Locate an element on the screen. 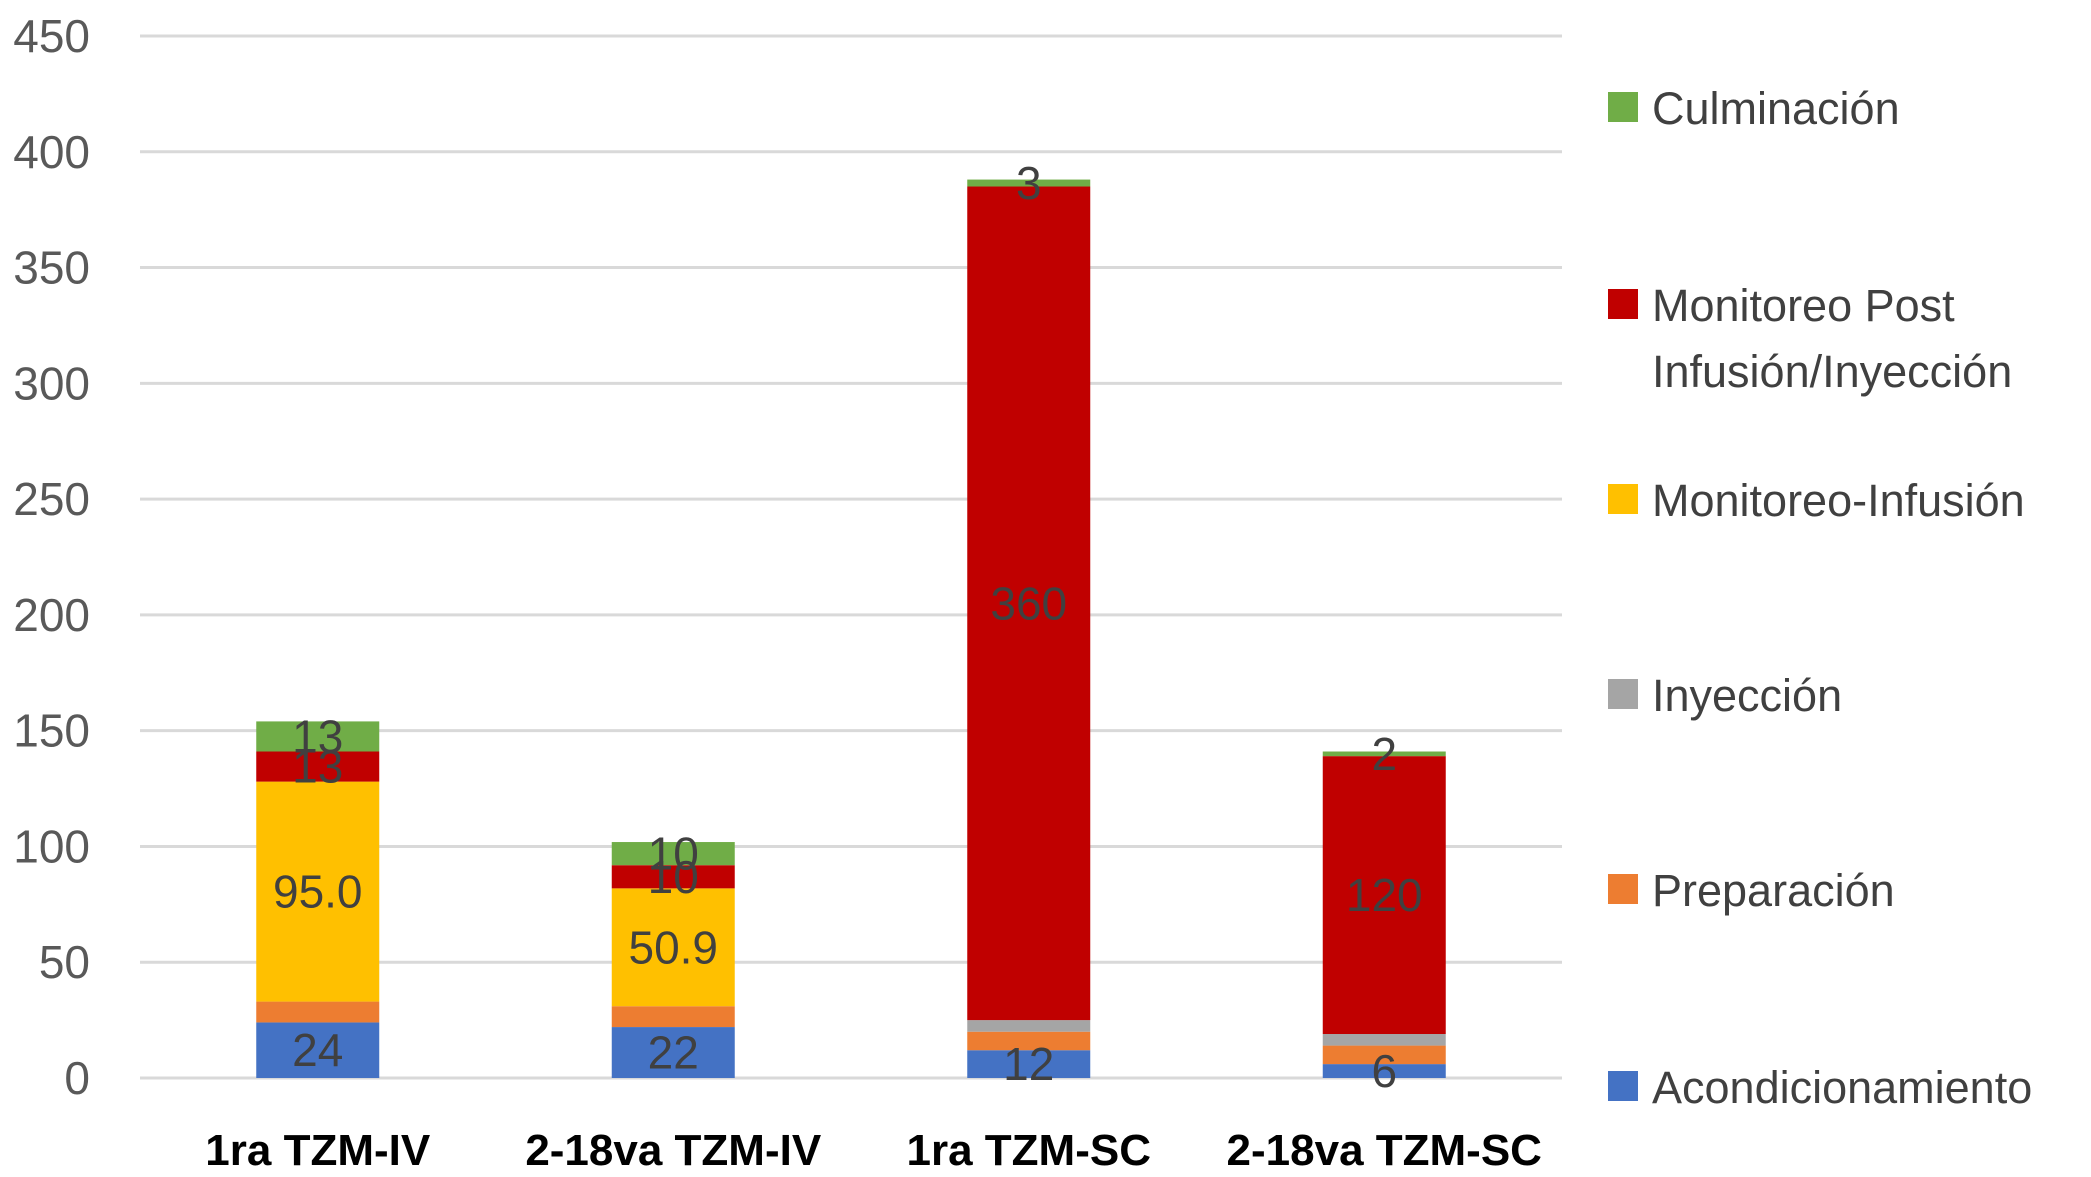 Image resolution: width=2091 pixels, height=1177 pixels. x-tick-label: 1ra TZM-IV is located at coordinates (318, 1150).